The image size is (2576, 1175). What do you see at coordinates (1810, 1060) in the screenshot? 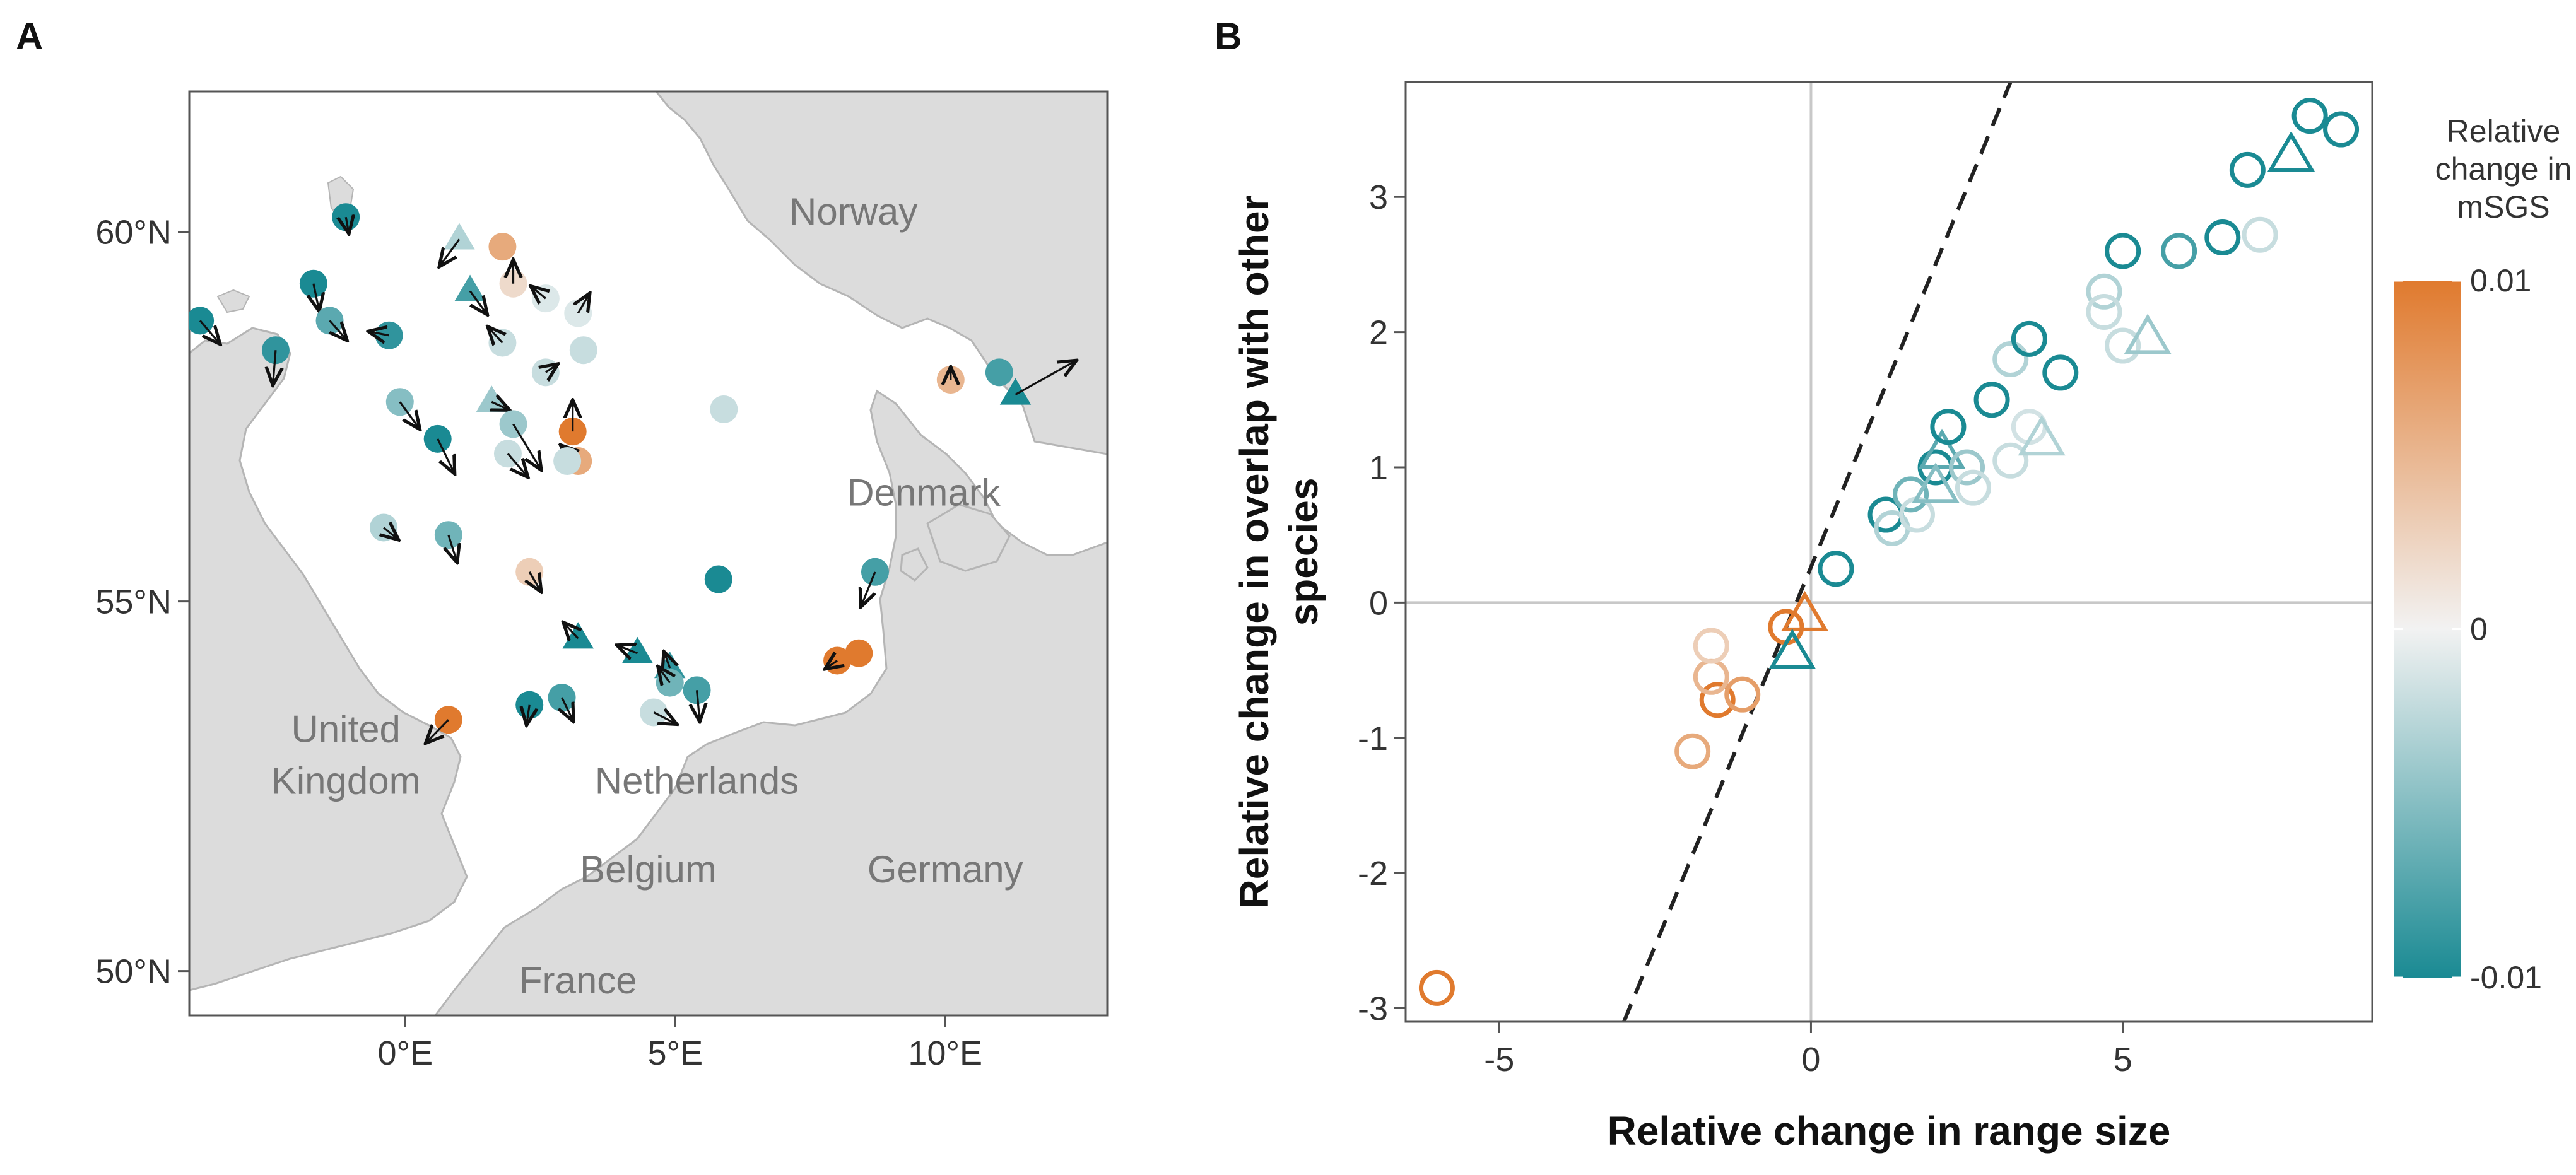
I see `x-tick-label: 0` at bounding box center [1810, 1060].